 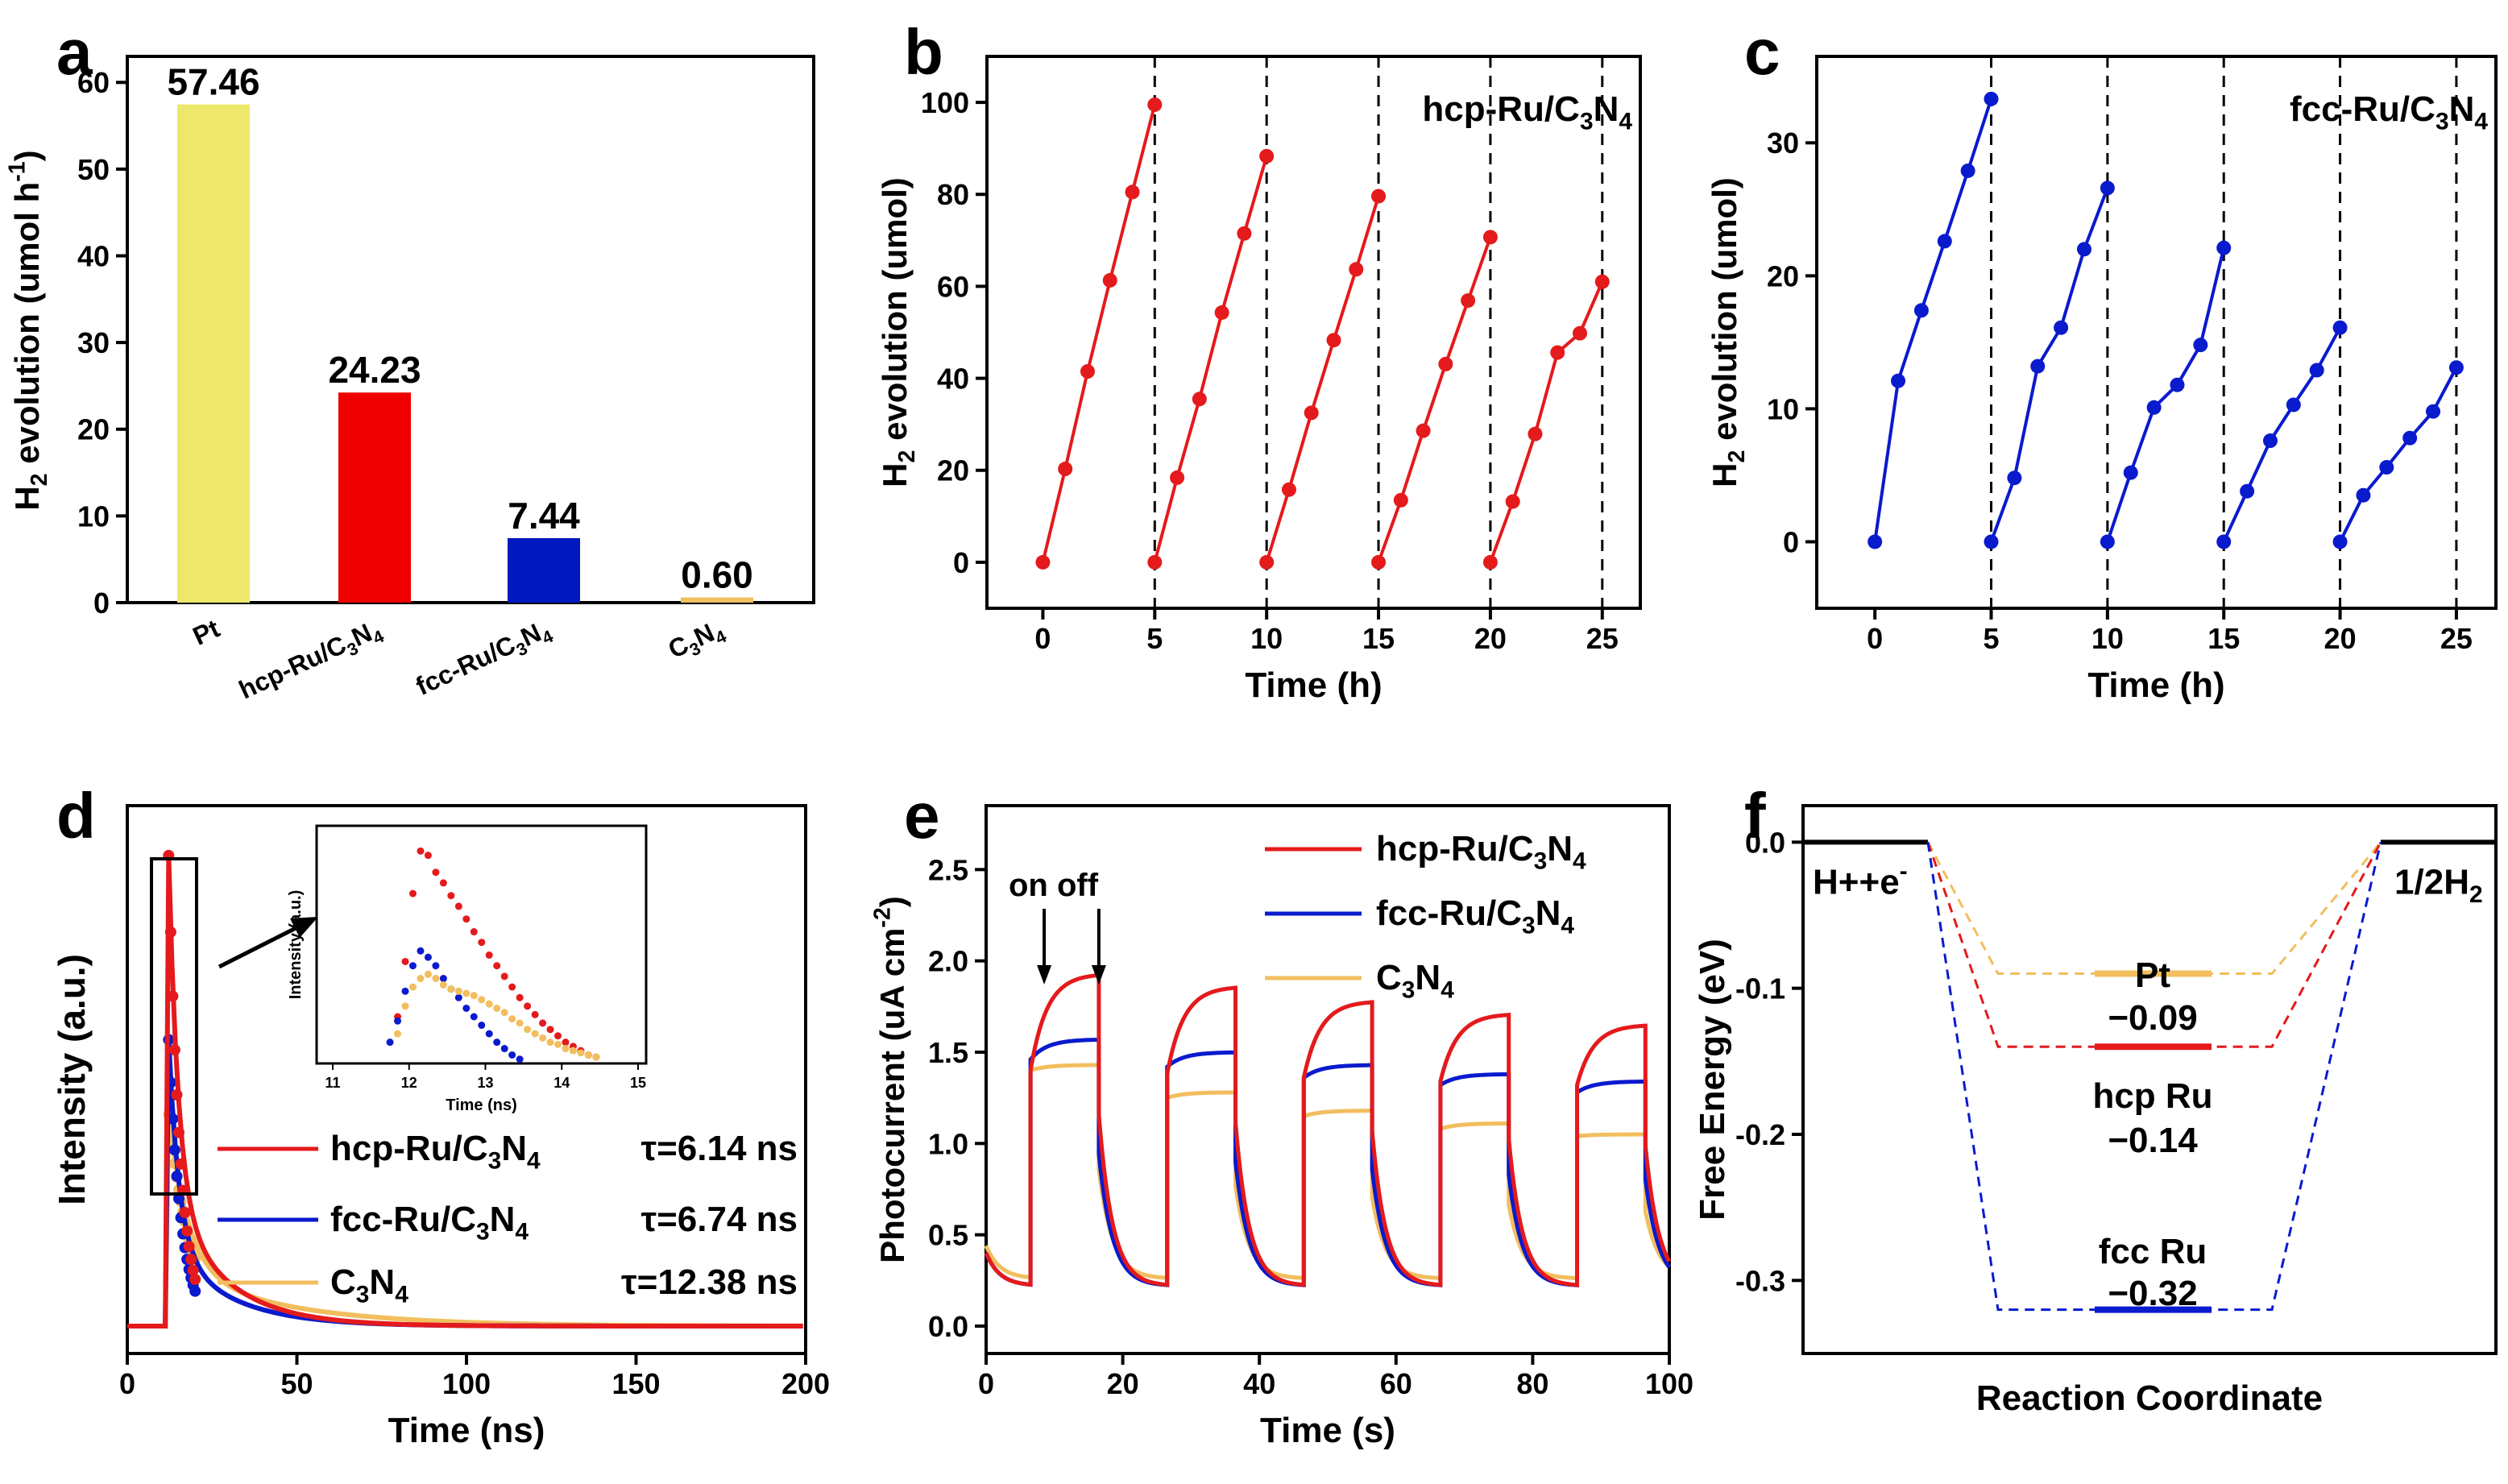 I want to click on panel-e-ytick-label: 1.0, so click(x=948, y=1143).